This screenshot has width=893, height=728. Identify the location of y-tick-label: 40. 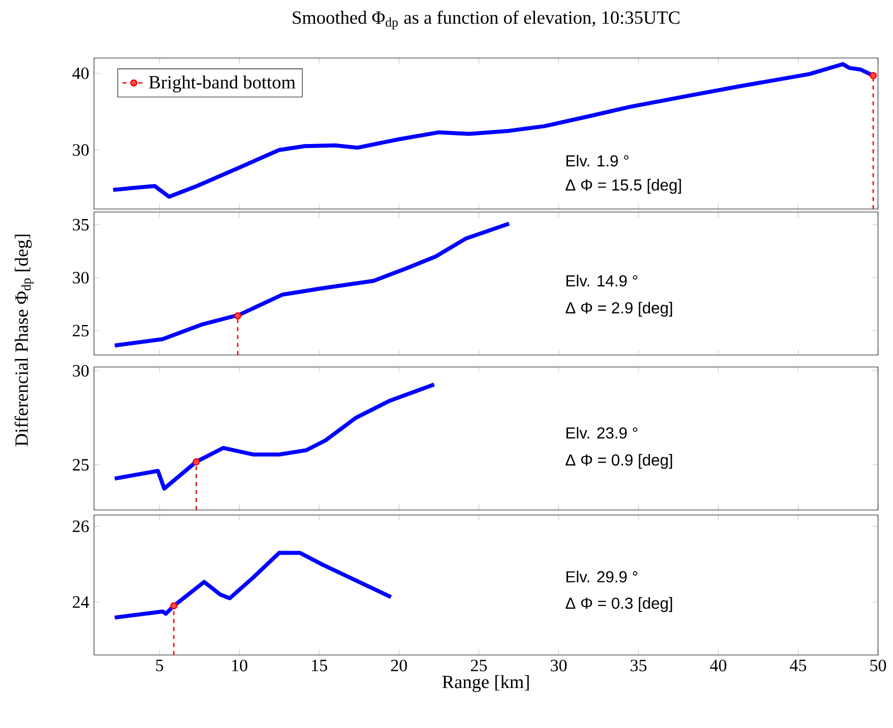
(80, 74).